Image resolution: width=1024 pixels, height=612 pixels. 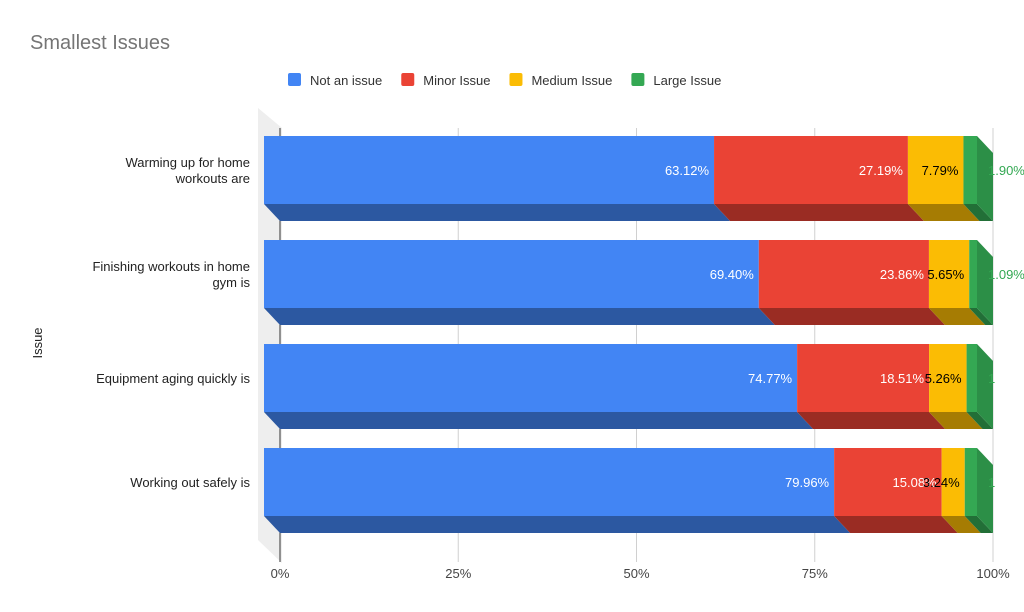 What do you see at coordinates (171, 266) in the screenshot?
I see `category-label-line: Finishing workouts in home` at bounding box center [171, 266].